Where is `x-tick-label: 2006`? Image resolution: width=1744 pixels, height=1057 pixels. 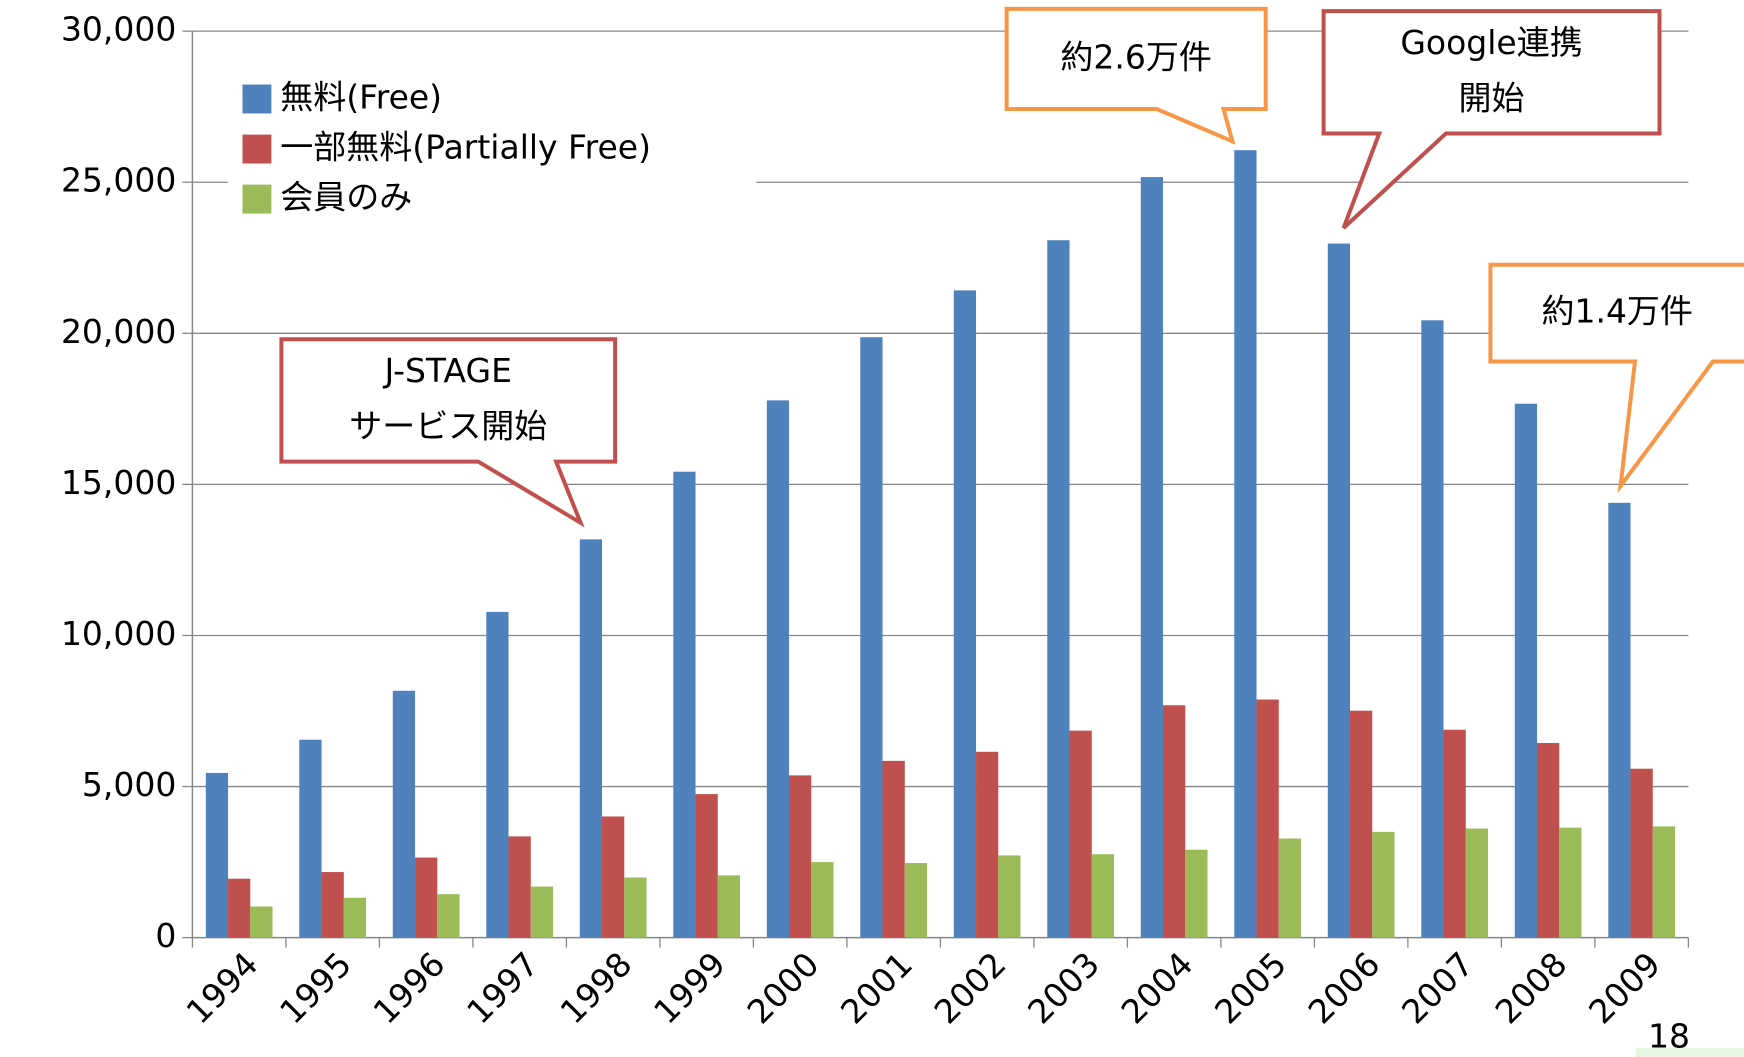 x-tick-label: 2006 is located at coordinates (1344, 987).